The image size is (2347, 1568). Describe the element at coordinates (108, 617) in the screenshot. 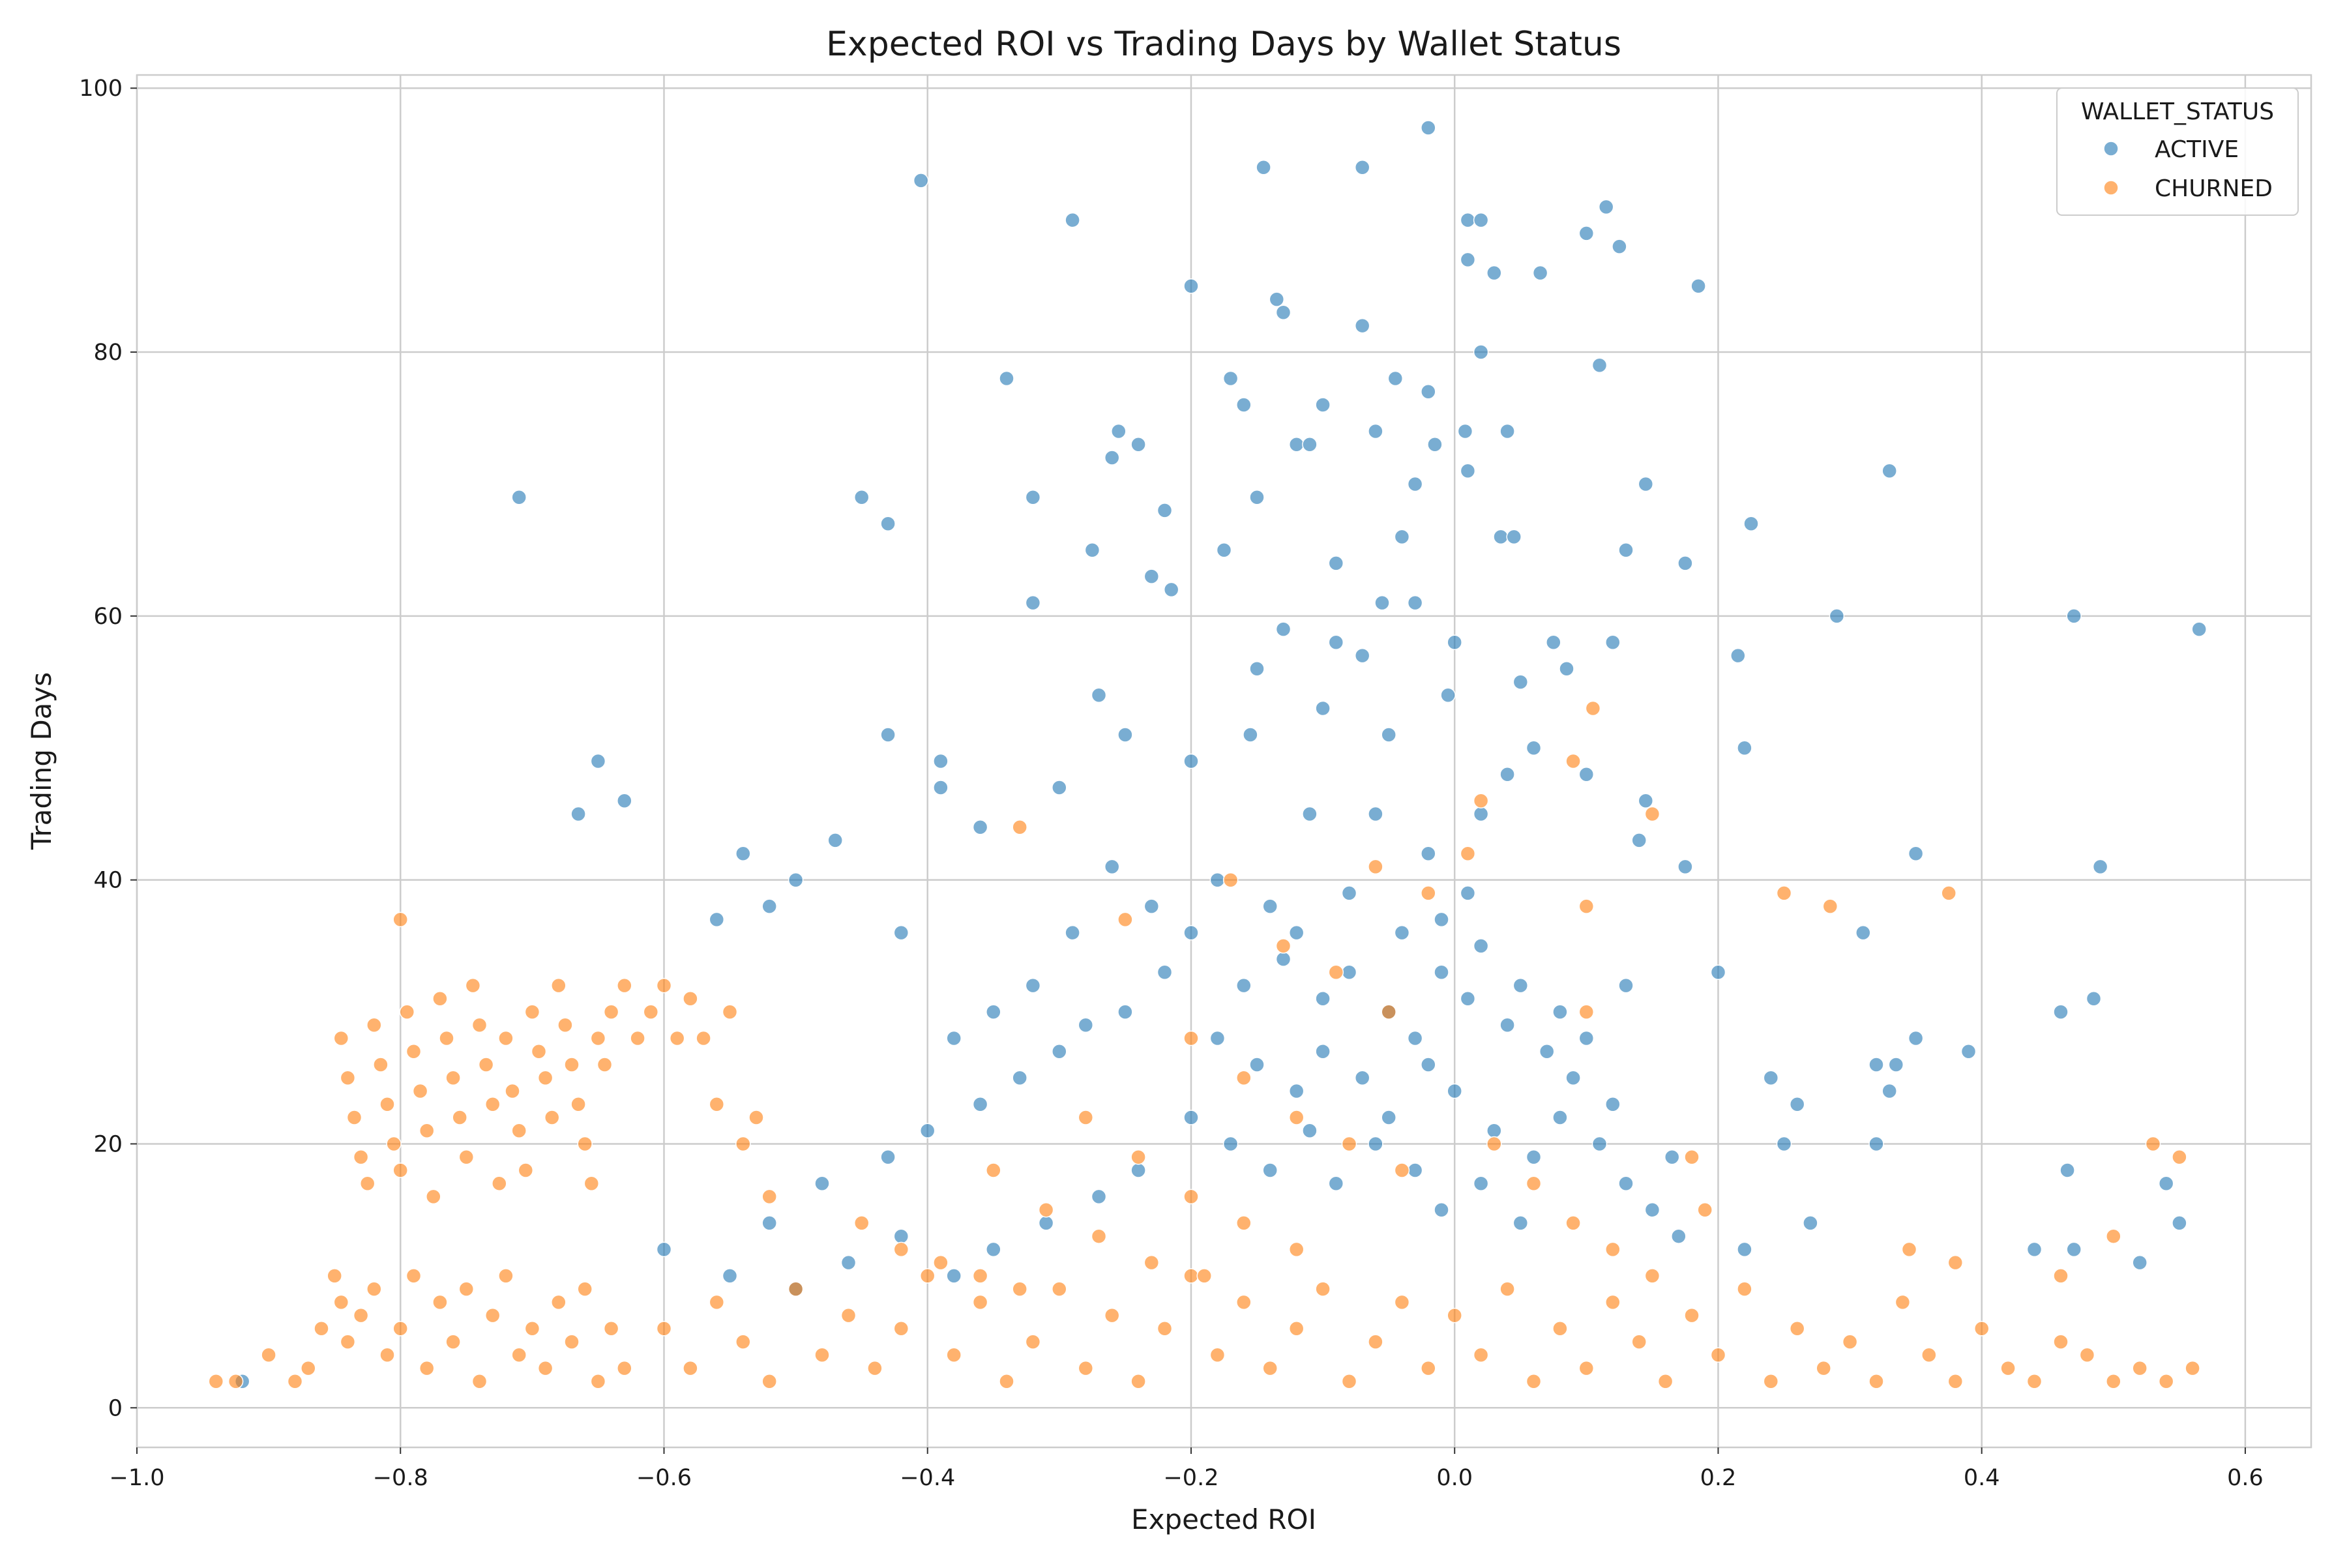

I see `y-tick-label: 60` at that location.